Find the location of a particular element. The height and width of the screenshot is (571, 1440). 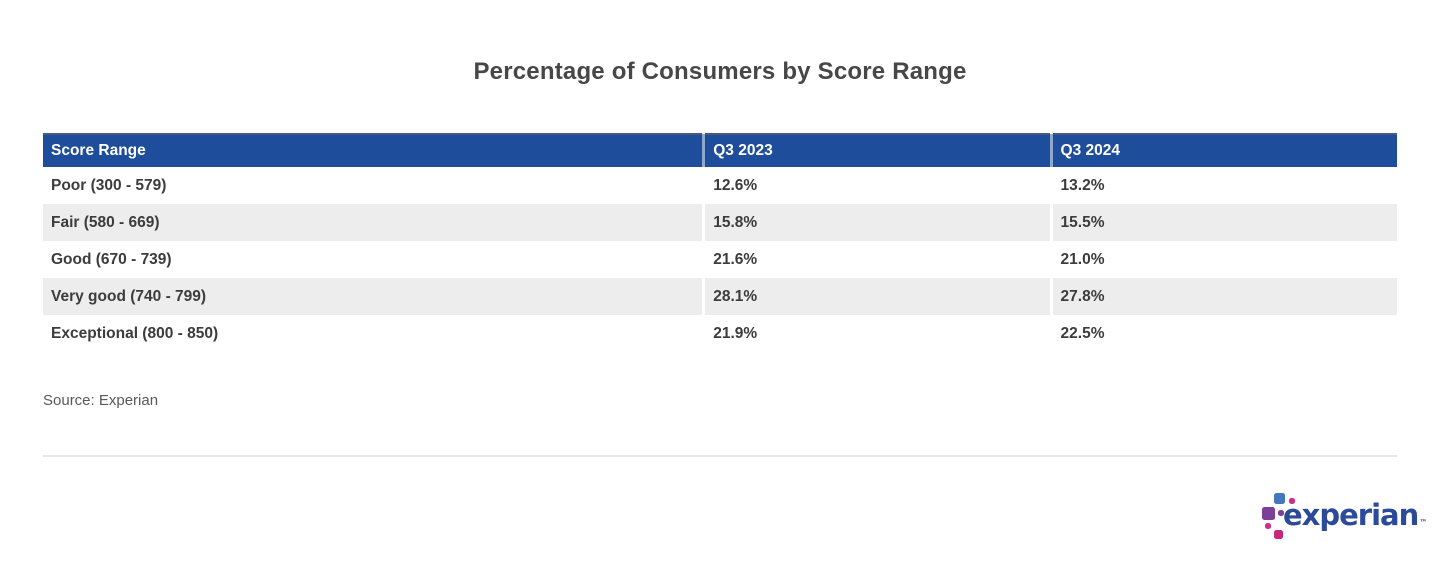

logo-square-blue-icon is located at coordinates (1279, 498).